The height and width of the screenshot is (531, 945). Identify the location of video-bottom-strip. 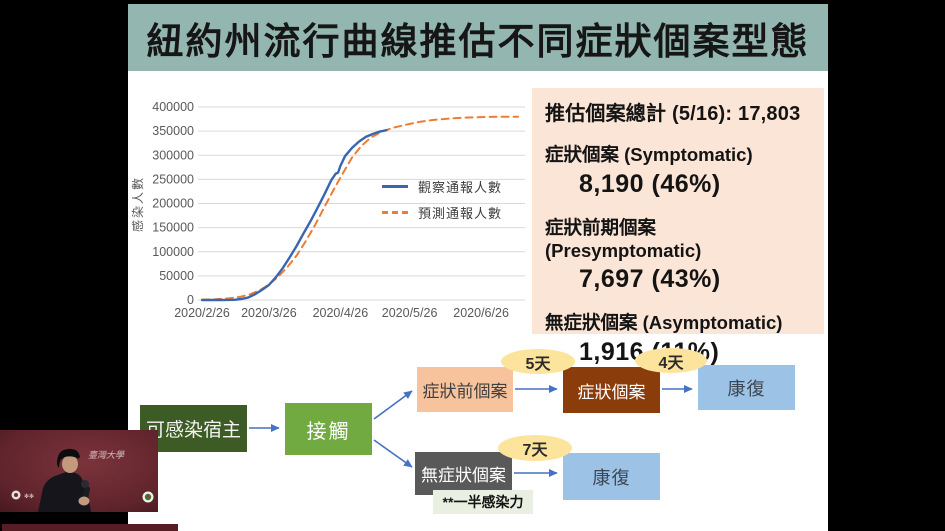
(90, 527).